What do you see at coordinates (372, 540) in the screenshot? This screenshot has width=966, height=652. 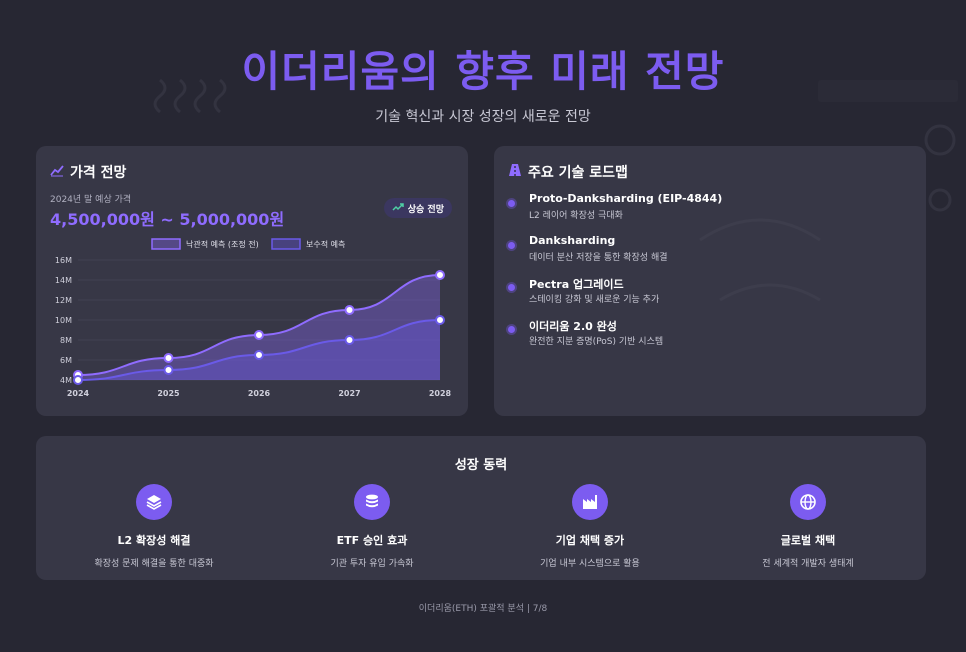 I see `driver-title: ETF 승인 효과` at bounding box center [372, 540].